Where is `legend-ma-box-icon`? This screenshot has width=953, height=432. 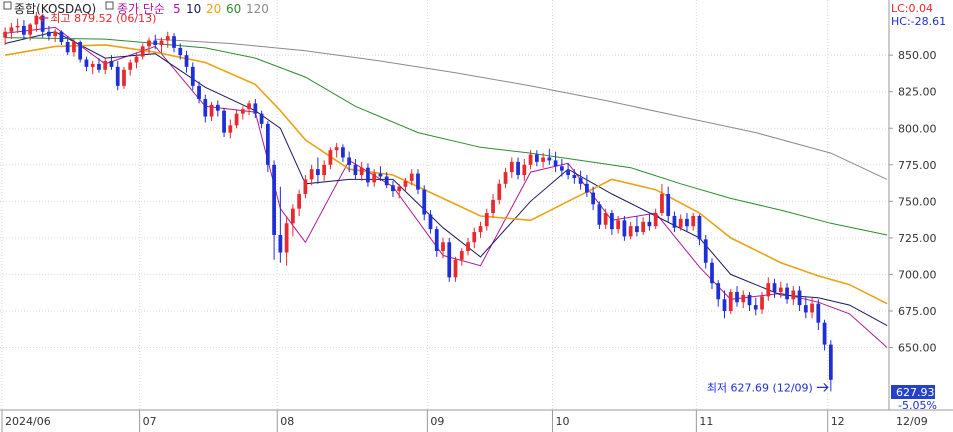 legend-ma-box-icon is located at coordinates (109, 5).